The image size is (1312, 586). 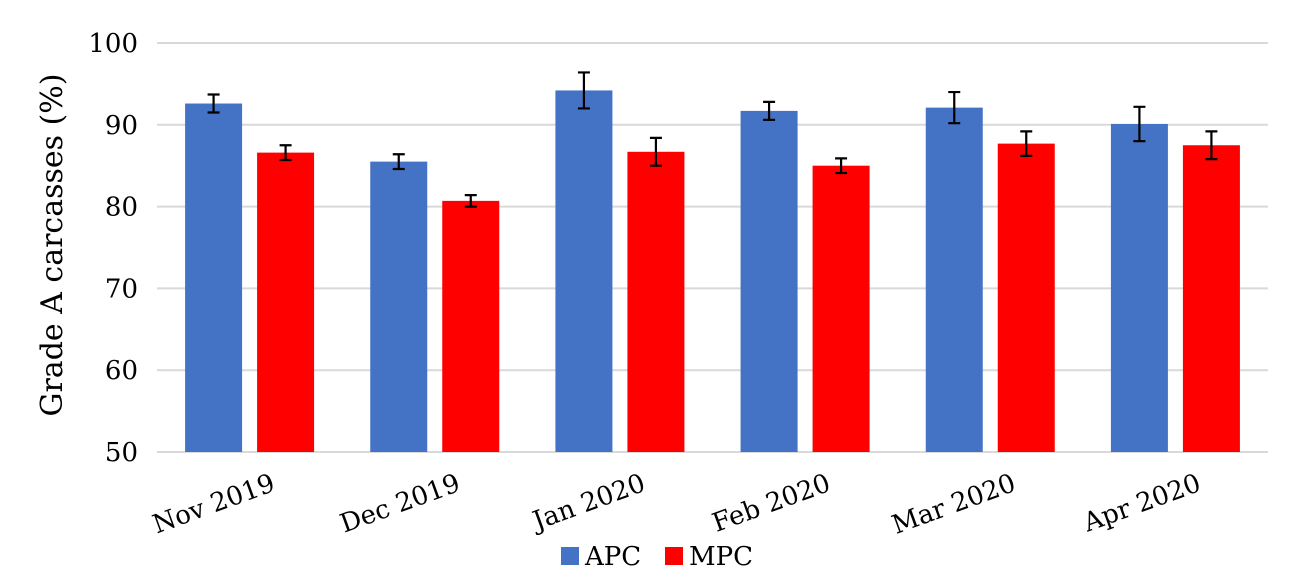 What do you see at coordinates (587, 502) in the screenshot?
I see `x-tick-label: Jan 2020` at bounding box center [587, 502].